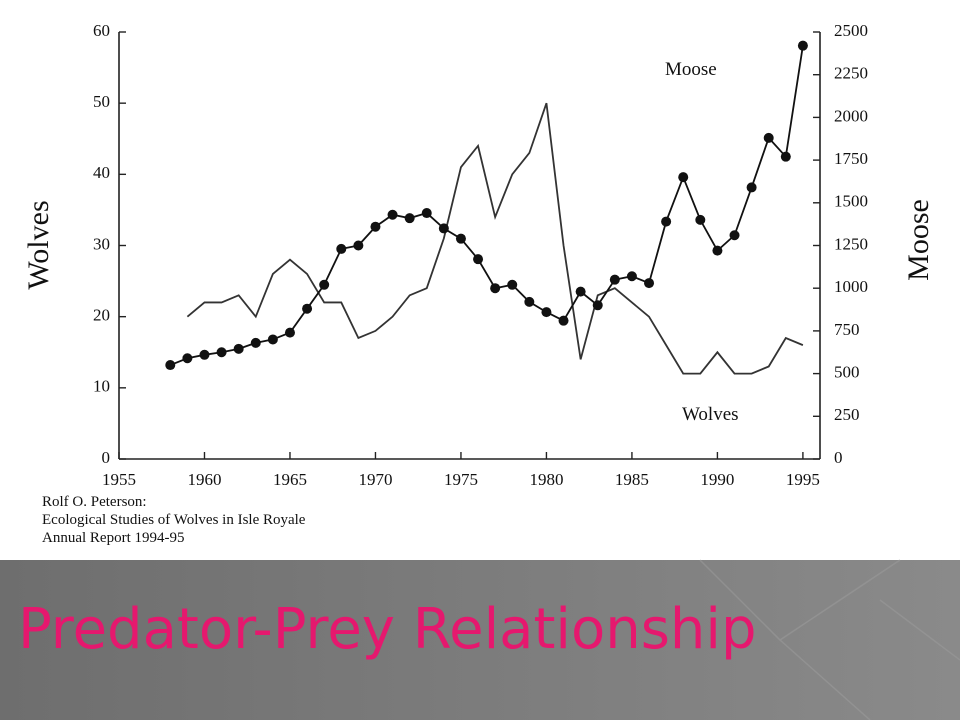  What do you see at coordinates (101, 315) in the screenshot?
I see `y-tick-label: 20` at bounding box center [101, 315].